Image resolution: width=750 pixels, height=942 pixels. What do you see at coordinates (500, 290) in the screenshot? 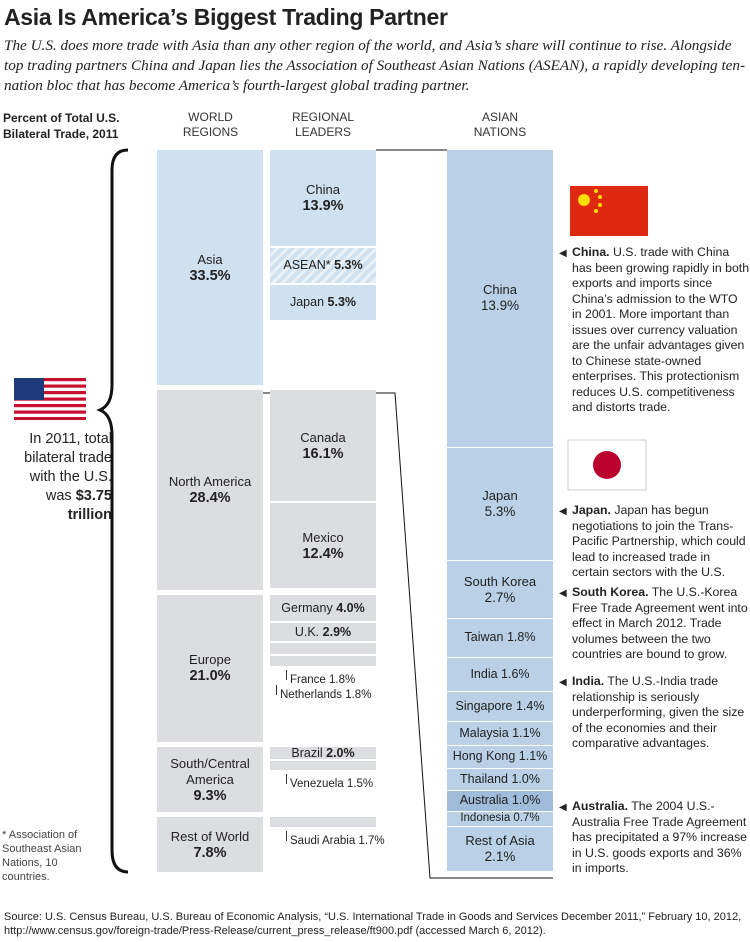
I see `nation-name: China` at bounding box center [500, 290].